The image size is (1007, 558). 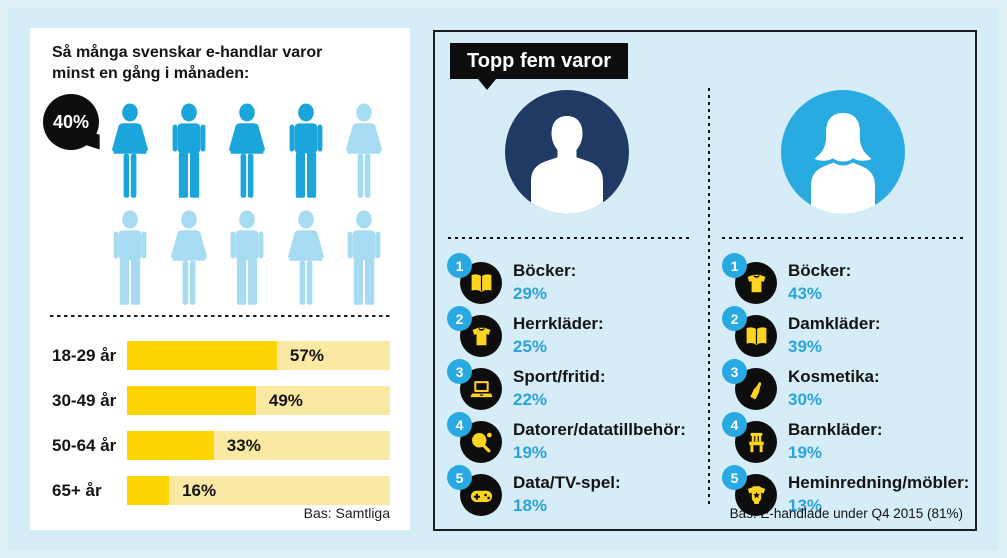 What do you see at coordinates (346, 513) in the screenshot?
I see `left-source: Bas: Samtliga` at bounding box center [346, 513].